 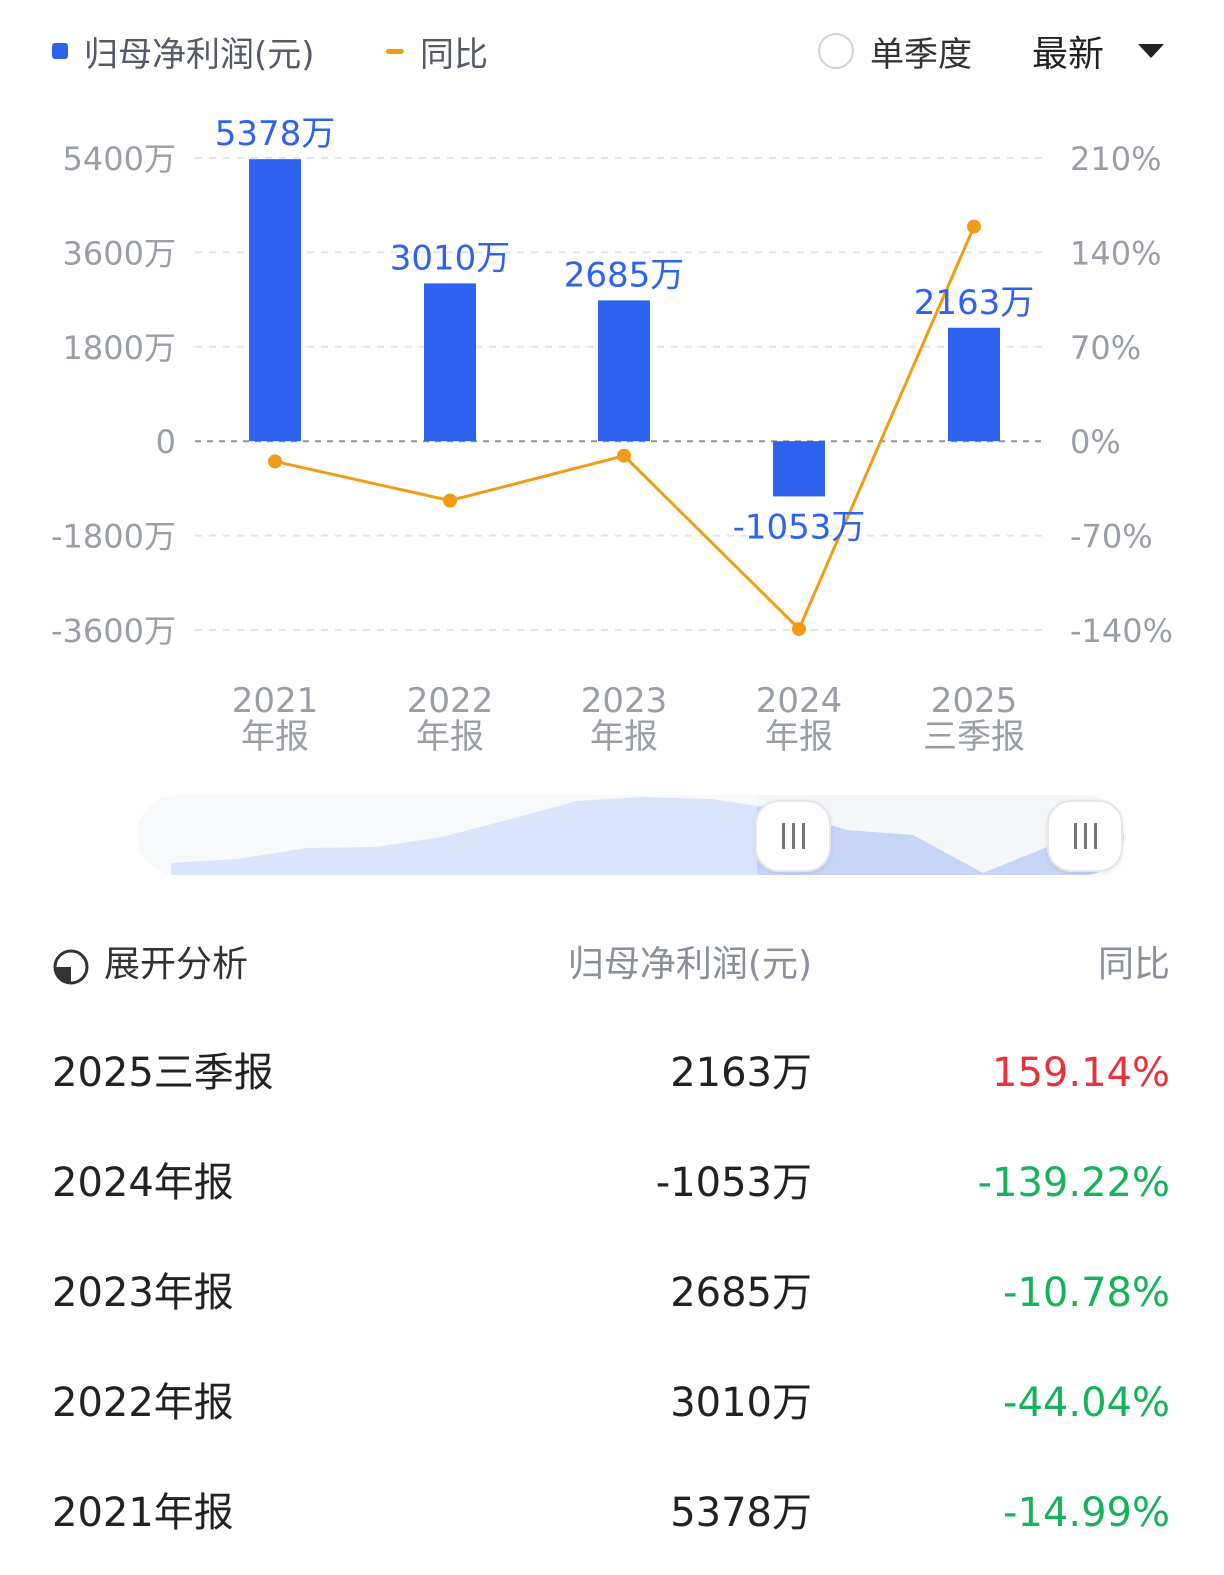 What do you see at coordinates (454, 54) in the screenshot?
I see `legend-label-yoy: 同比` at bounding box center [454, 54].